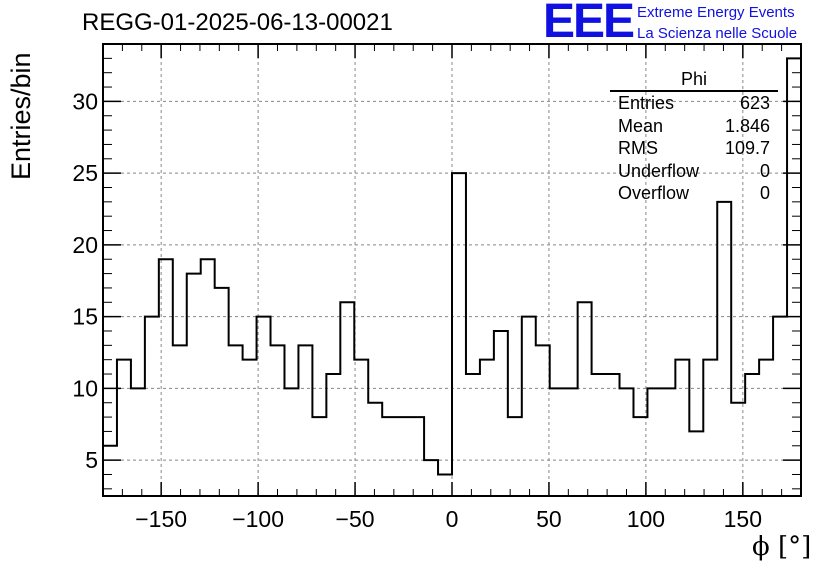 Image resolution: width=836 pixels, height=572 pixels. I want to click on y-tick-label: 5, so click(91, 460).